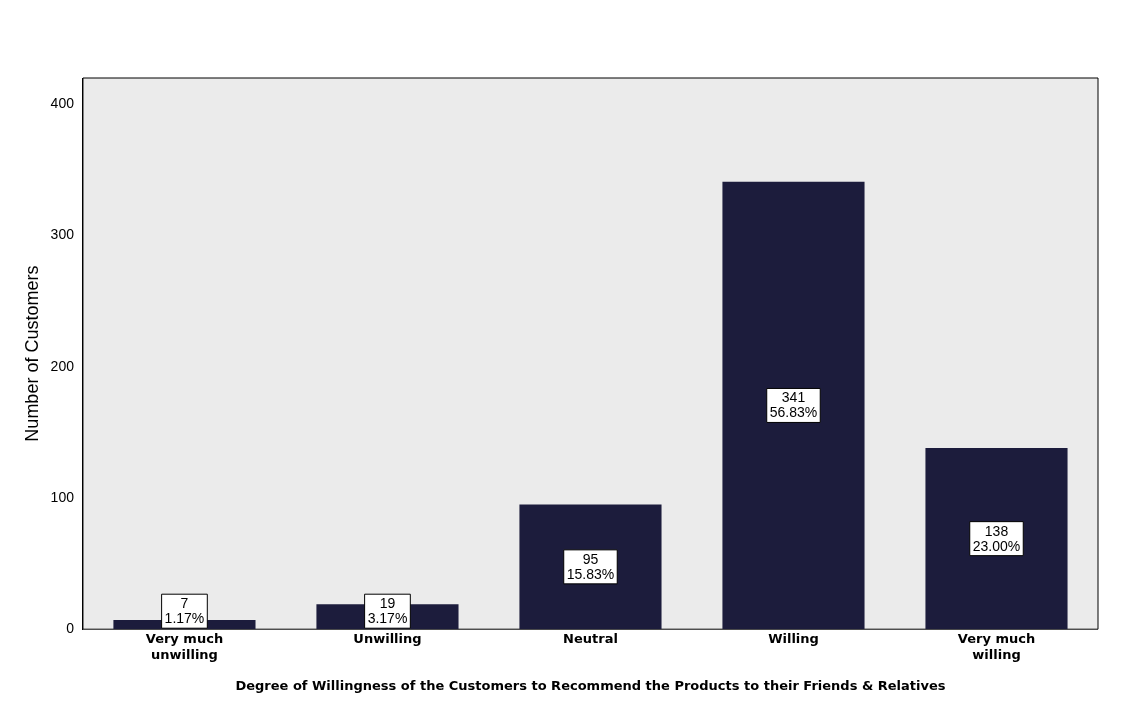 This screenshot has width=1128, height=717. What do you see at coordinates (62, 496) in the screenshot?
I see `y-tick-label: 100` at bounding box center [62, 496].